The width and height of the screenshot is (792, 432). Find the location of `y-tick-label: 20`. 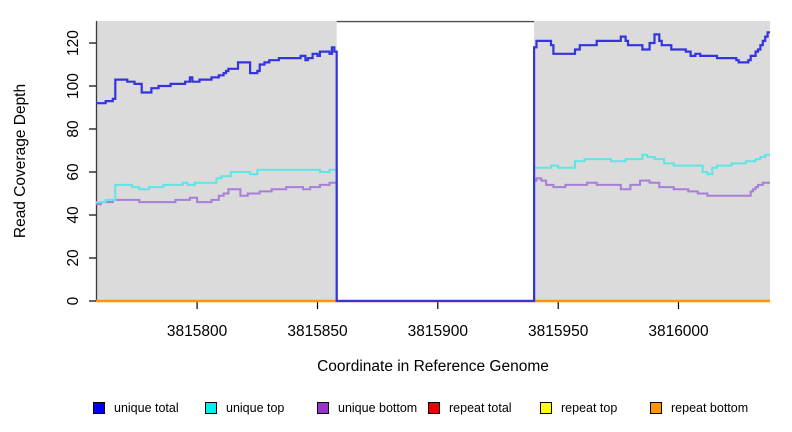

y-tick-label: 20 is located at coordinates (73, 258).